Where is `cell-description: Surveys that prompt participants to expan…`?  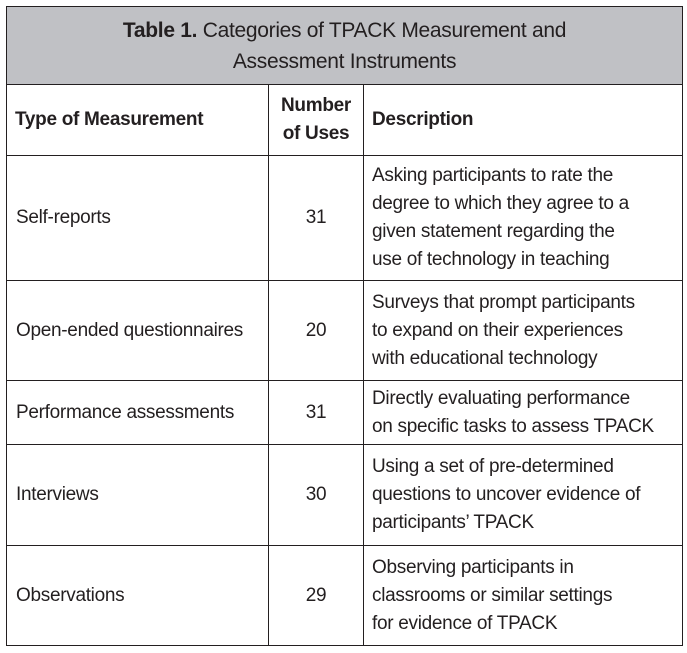
cell-description: Surveys that prompt participants to expan… is located at coordinates (523, 330).